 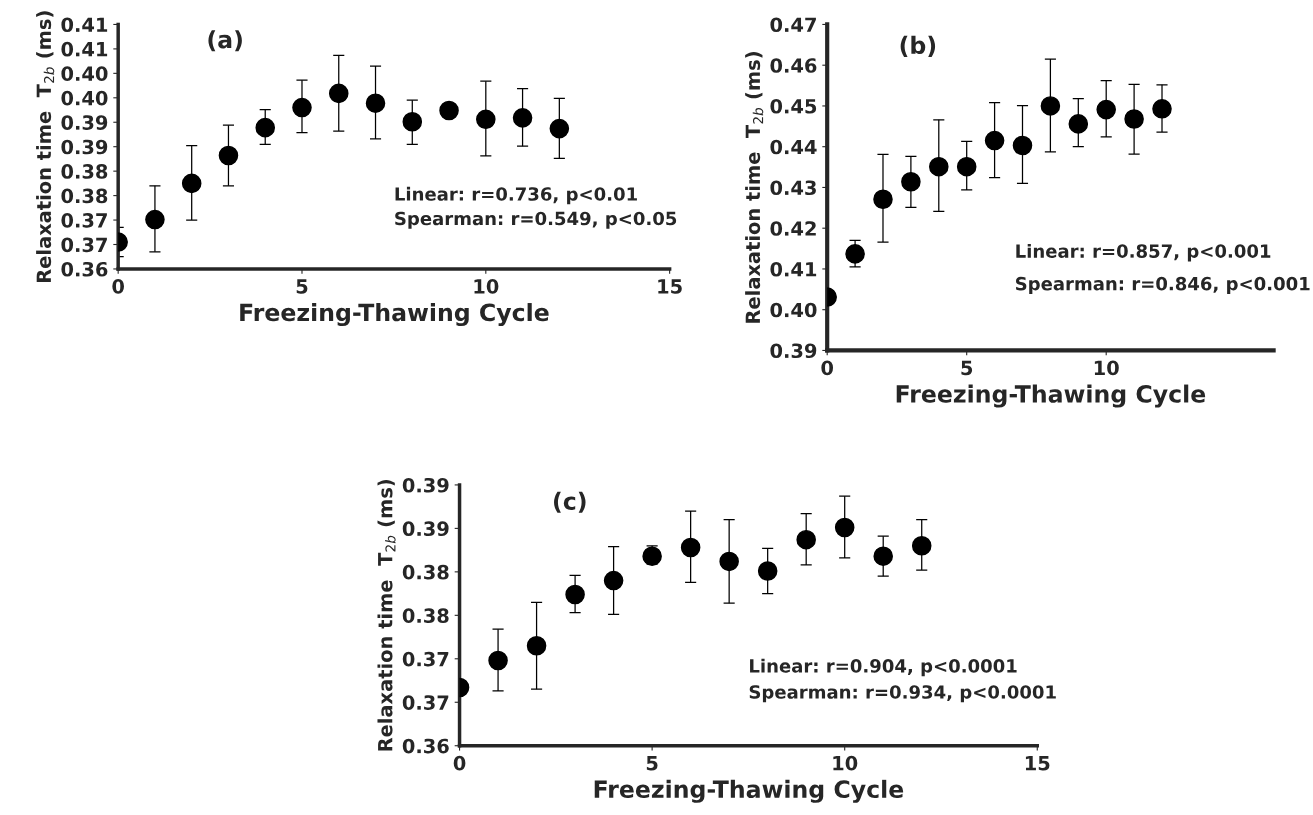 I want to click on annotation: Spearman: r=0.934, p<0.0001, so click(x=902, y=694).